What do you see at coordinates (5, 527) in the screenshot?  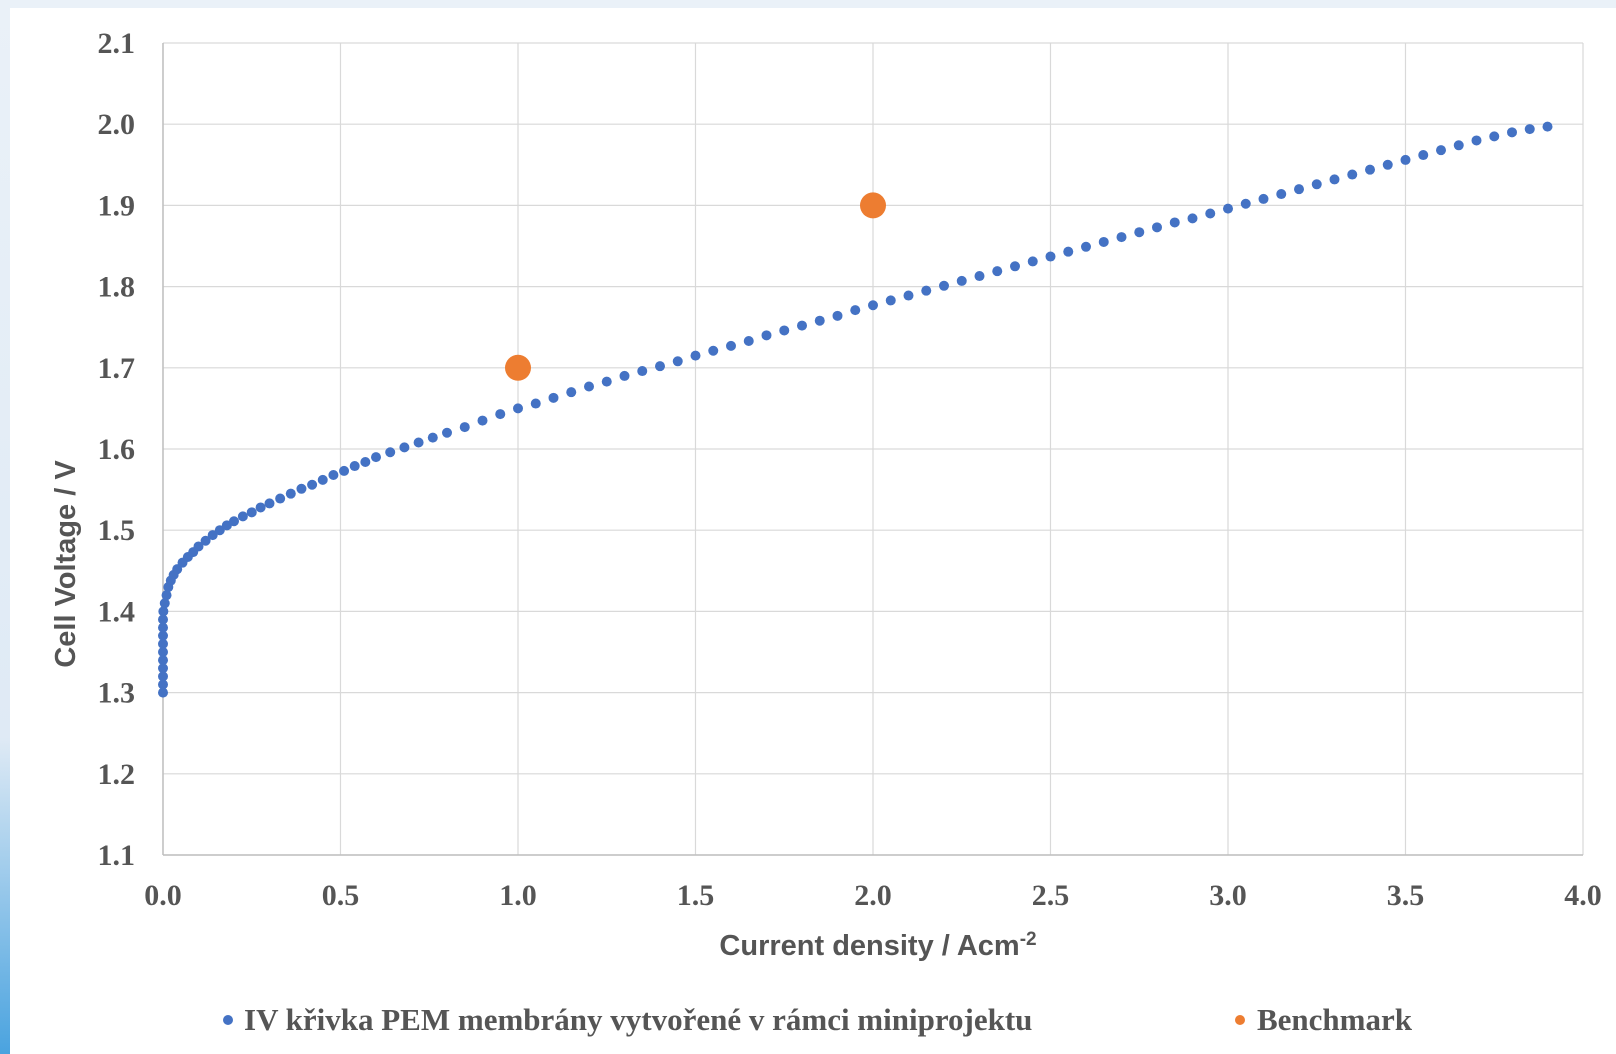 I see `window-edge` at bounding box center [5, 527].